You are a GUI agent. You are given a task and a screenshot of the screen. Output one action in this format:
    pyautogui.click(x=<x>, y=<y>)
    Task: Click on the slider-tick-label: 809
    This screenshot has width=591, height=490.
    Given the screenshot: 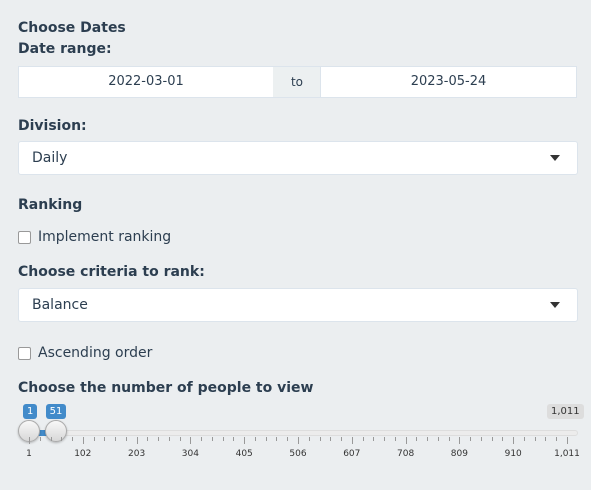 What is the action you would take?
    pyautogui.click(x=459, y=454)
    